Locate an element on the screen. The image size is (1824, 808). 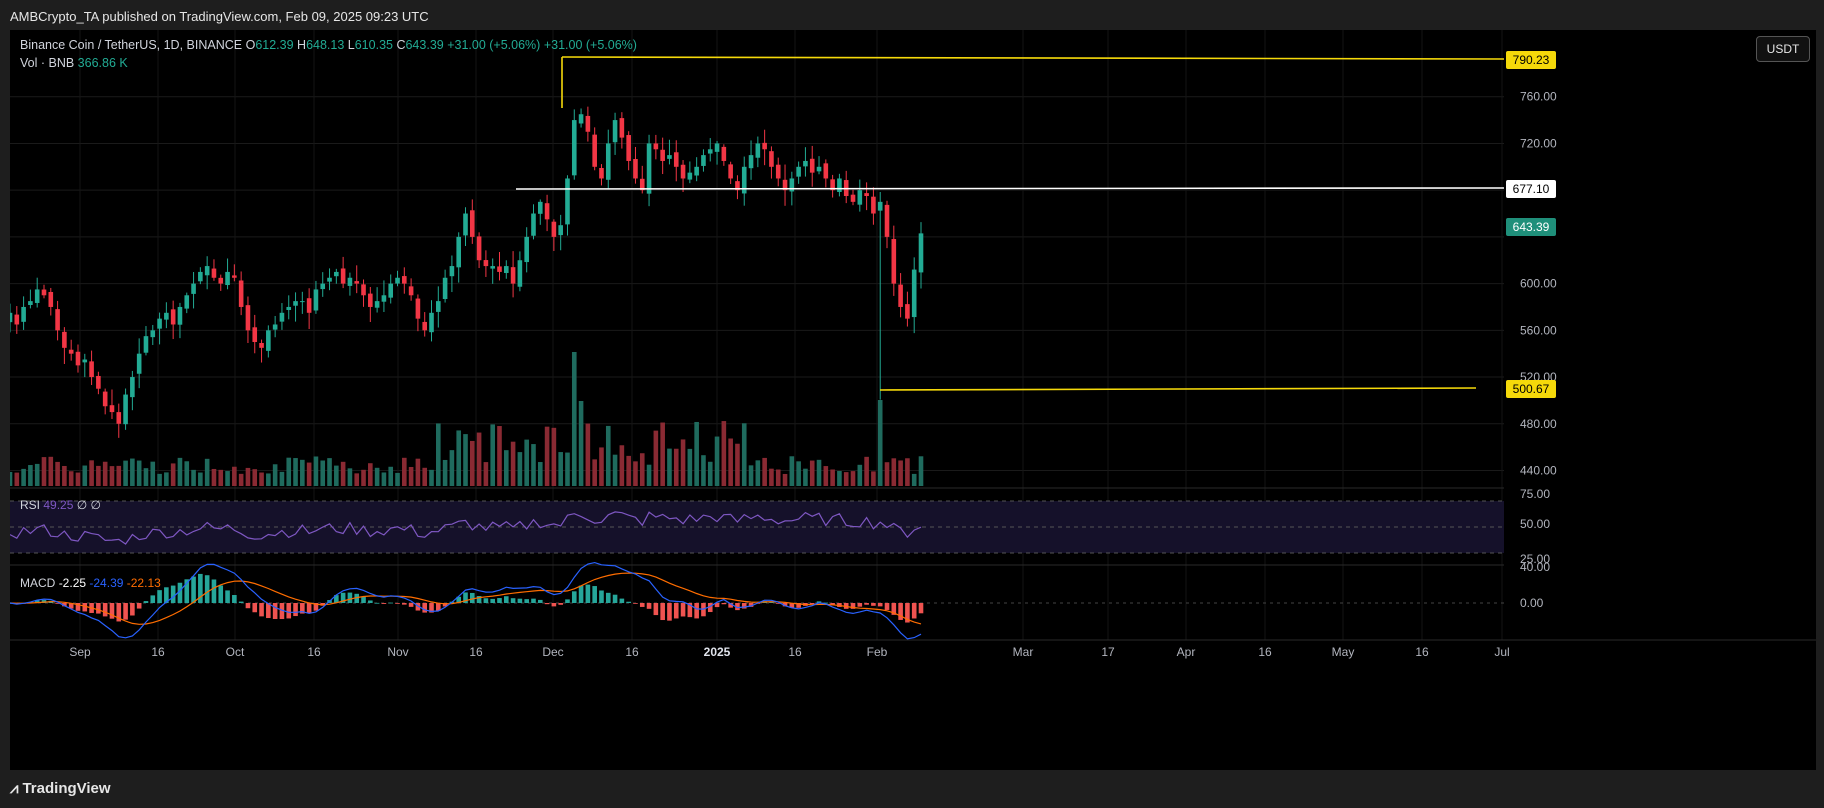
macd-line is located at coordinates (466, 600).